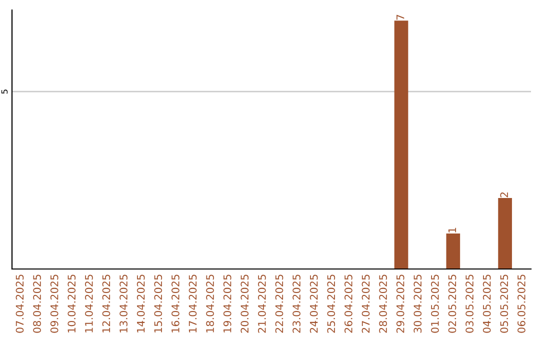 The width and height of the screenshot is (540, 340). Describe the element at coordinates (192, 303) in the screenshot. I see `x-tick-label: 17.04.2025` at that location.